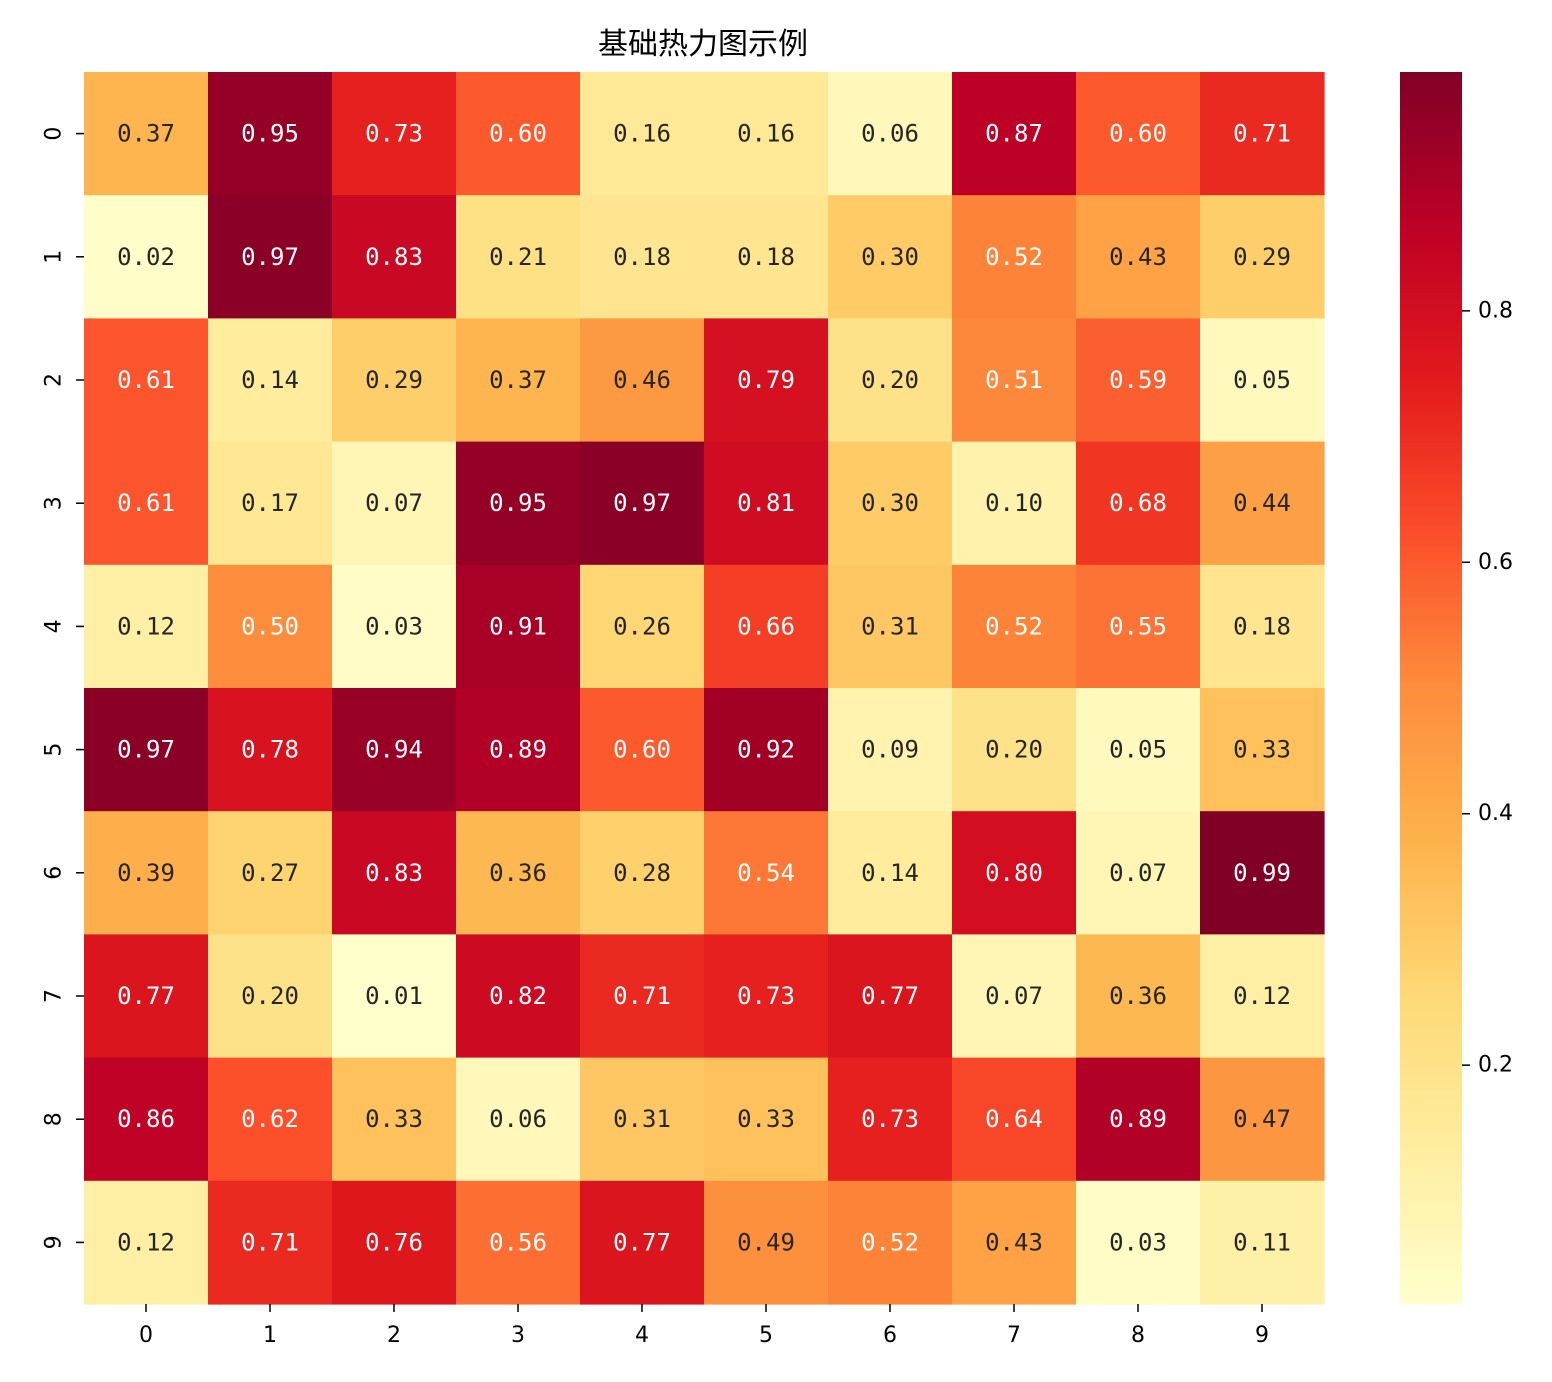 This screenshot has width=1552, height=1382. Describe the element at coordinates (642, 380) in the screenshot. I see `cell-value-label: 0.46` at that location.